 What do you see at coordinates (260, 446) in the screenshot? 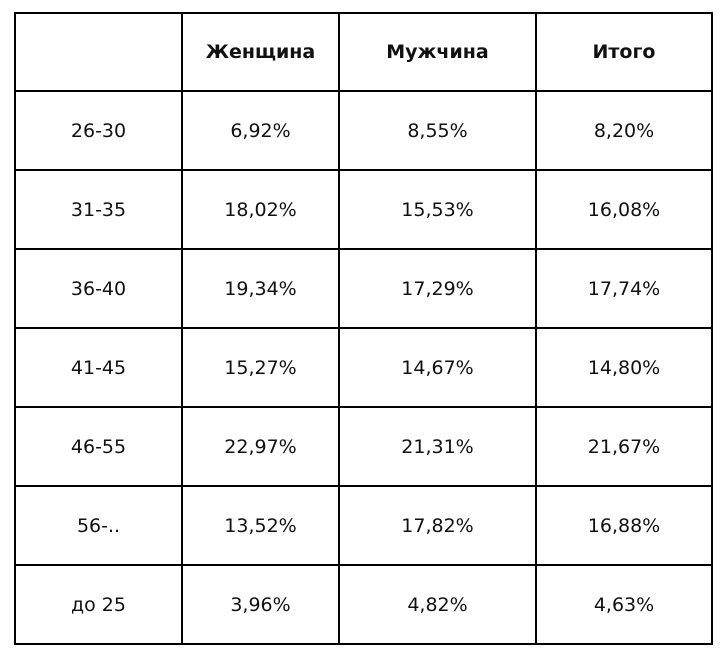
I see `cell: 22,97%` at bounding box center [260, 446].